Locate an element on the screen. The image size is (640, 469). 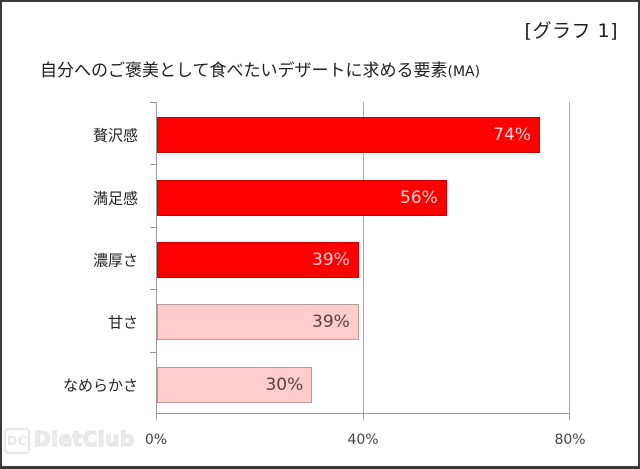
x-tick-label-0: 0% is located at coordinates (156, 440).